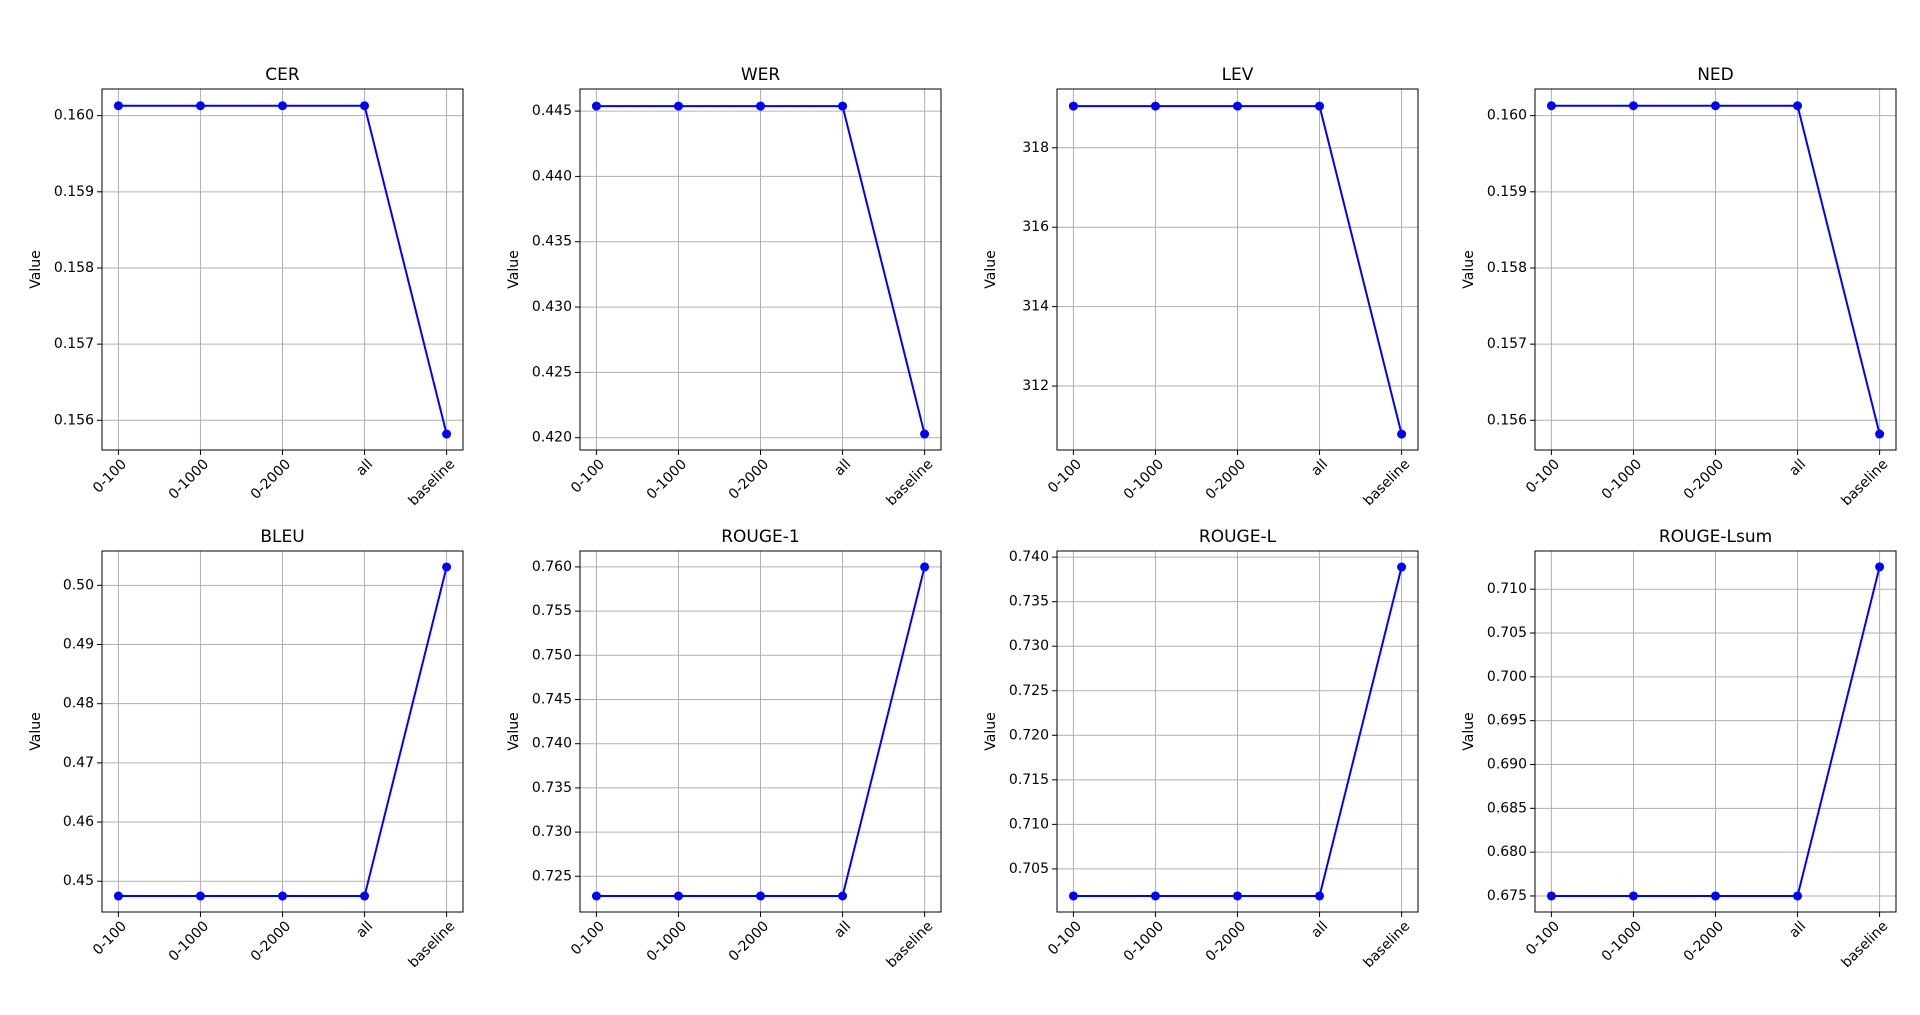 Image resolution: width=1920 pixels, height=1015 pixels. What do you see at coordinates (1238, 537) in the screenshot?
I see `chart-title: ROUGE-L` at bounding box center [1238, 537].